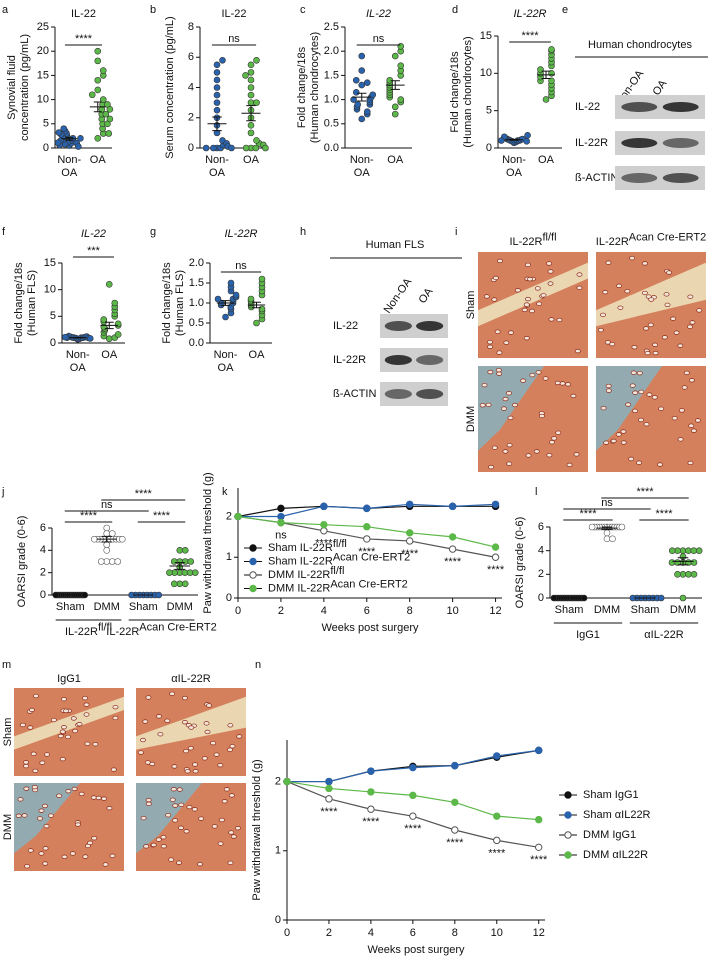  I want to click on column-label: IgG1, so click(69, 679).